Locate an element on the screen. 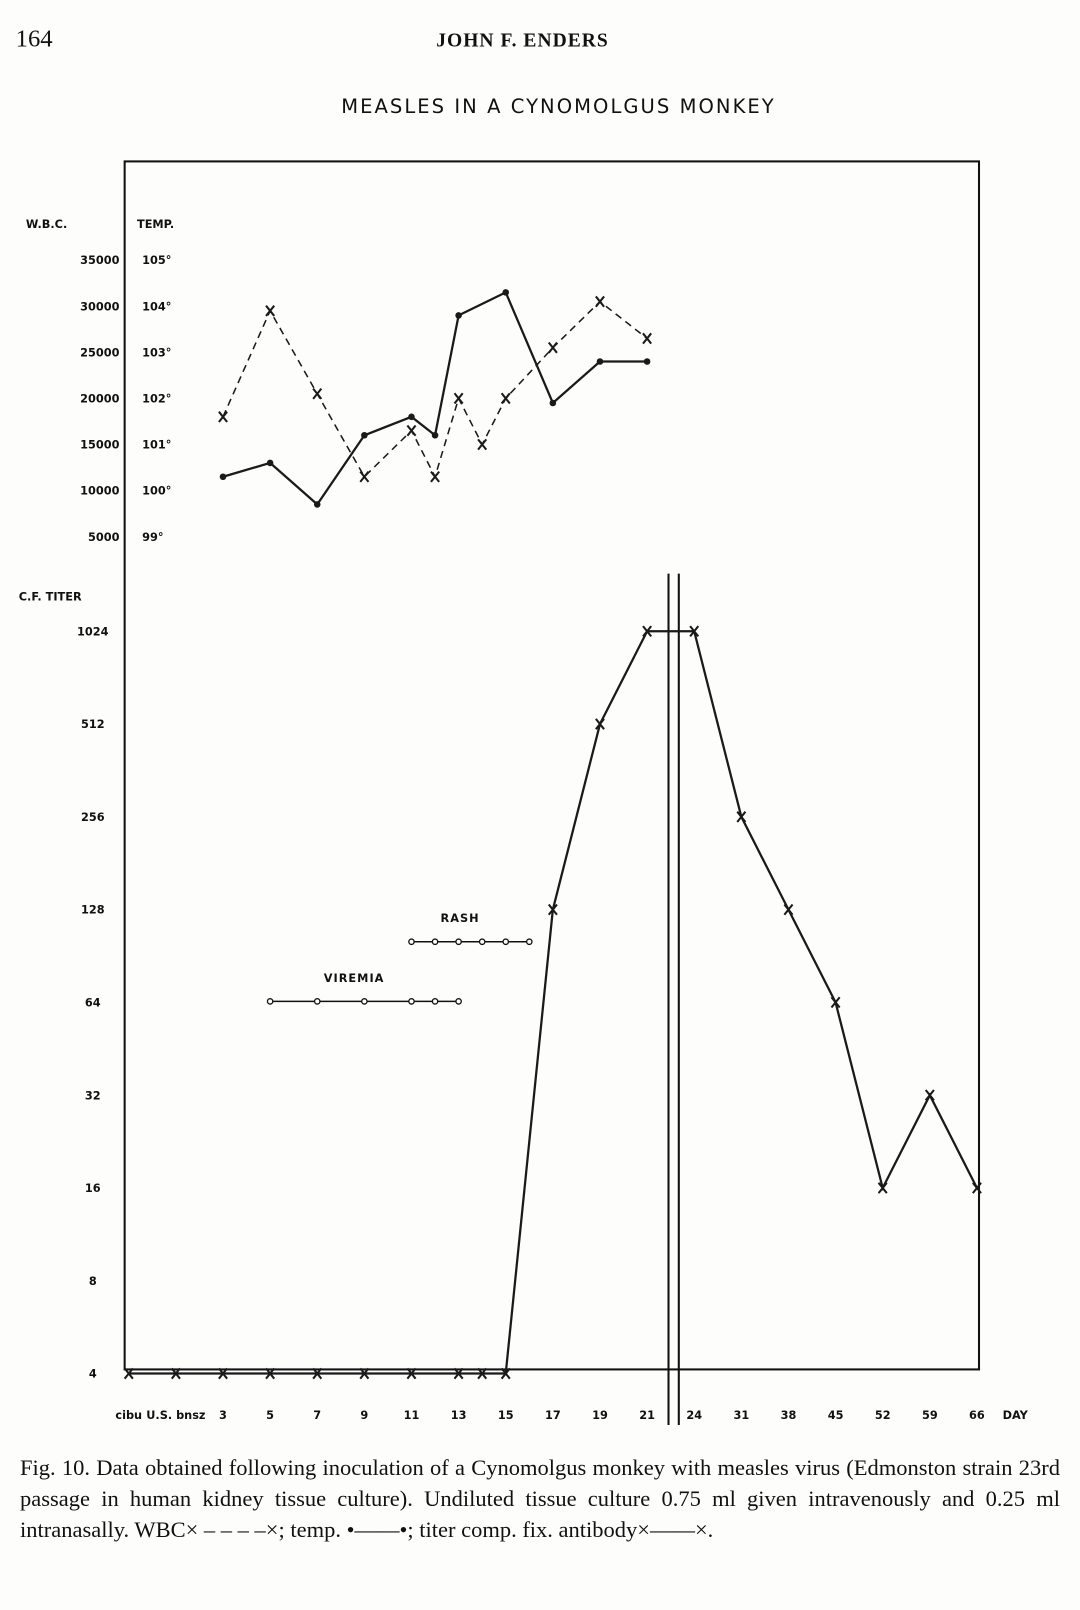 The height and width of the screenshot is (1610, 1080). x-tick-label: 9 is located at coordinates (364, 1415).